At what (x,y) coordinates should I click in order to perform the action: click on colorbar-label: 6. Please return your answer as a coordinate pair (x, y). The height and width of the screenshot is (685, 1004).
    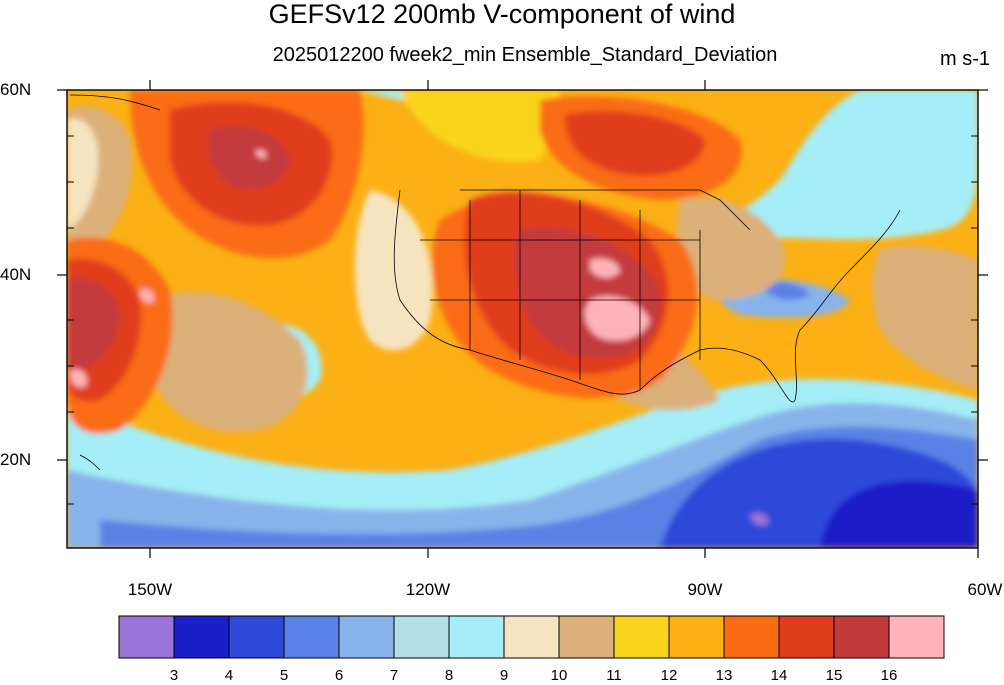
    Looking at the image, I should click on (339, 675).